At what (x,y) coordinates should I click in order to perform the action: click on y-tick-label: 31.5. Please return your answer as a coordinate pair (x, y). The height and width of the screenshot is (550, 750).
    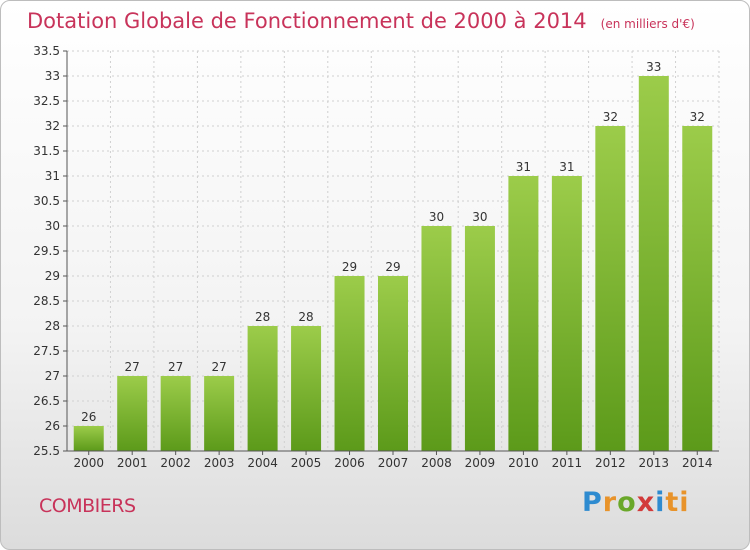
    Looking at the image, I should click on (46, 151).